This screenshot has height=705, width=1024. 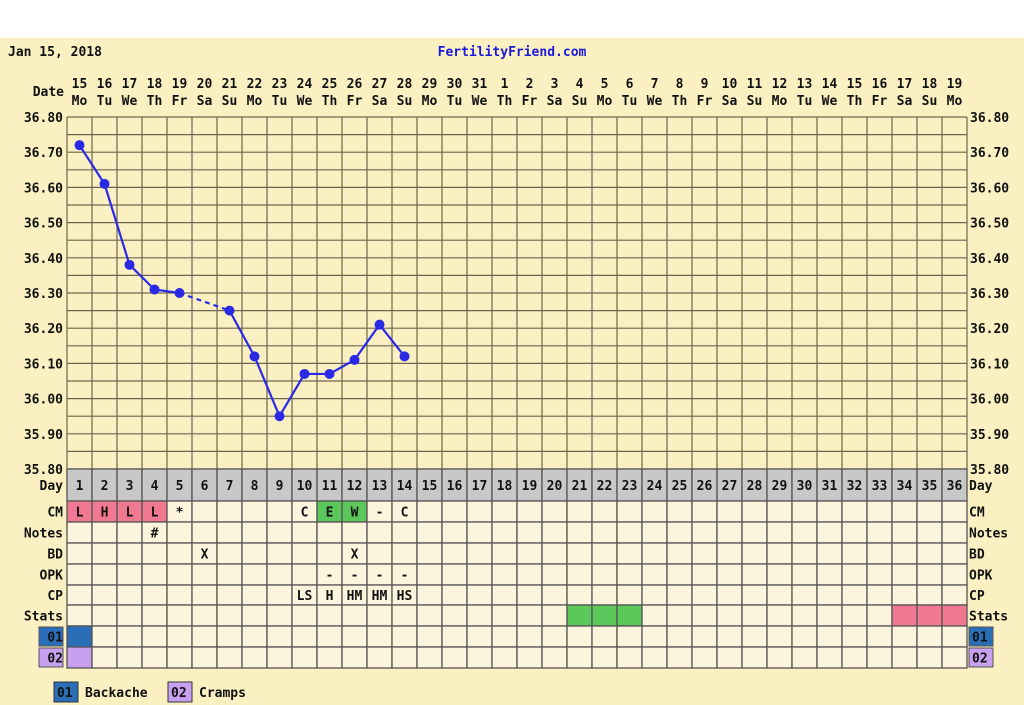 What do you see at coordinates (405, 486) in the screenshot?
I see `day-number: 14` at bounding box center [405, 486].